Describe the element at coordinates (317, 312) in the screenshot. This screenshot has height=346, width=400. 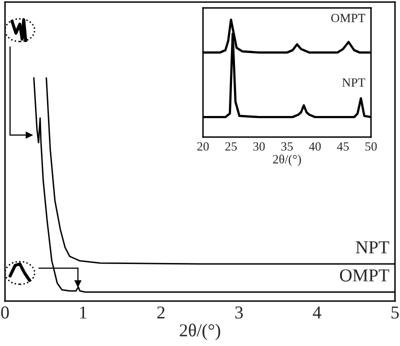
I see `x-tick-label: 4` at that location.